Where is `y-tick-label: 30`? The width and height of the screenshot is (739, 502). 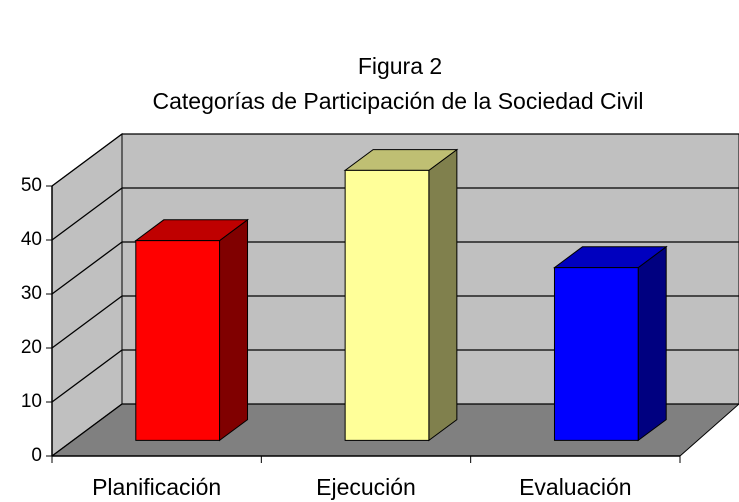
y-tick-label: 30 is located at coordinates (31, 293).